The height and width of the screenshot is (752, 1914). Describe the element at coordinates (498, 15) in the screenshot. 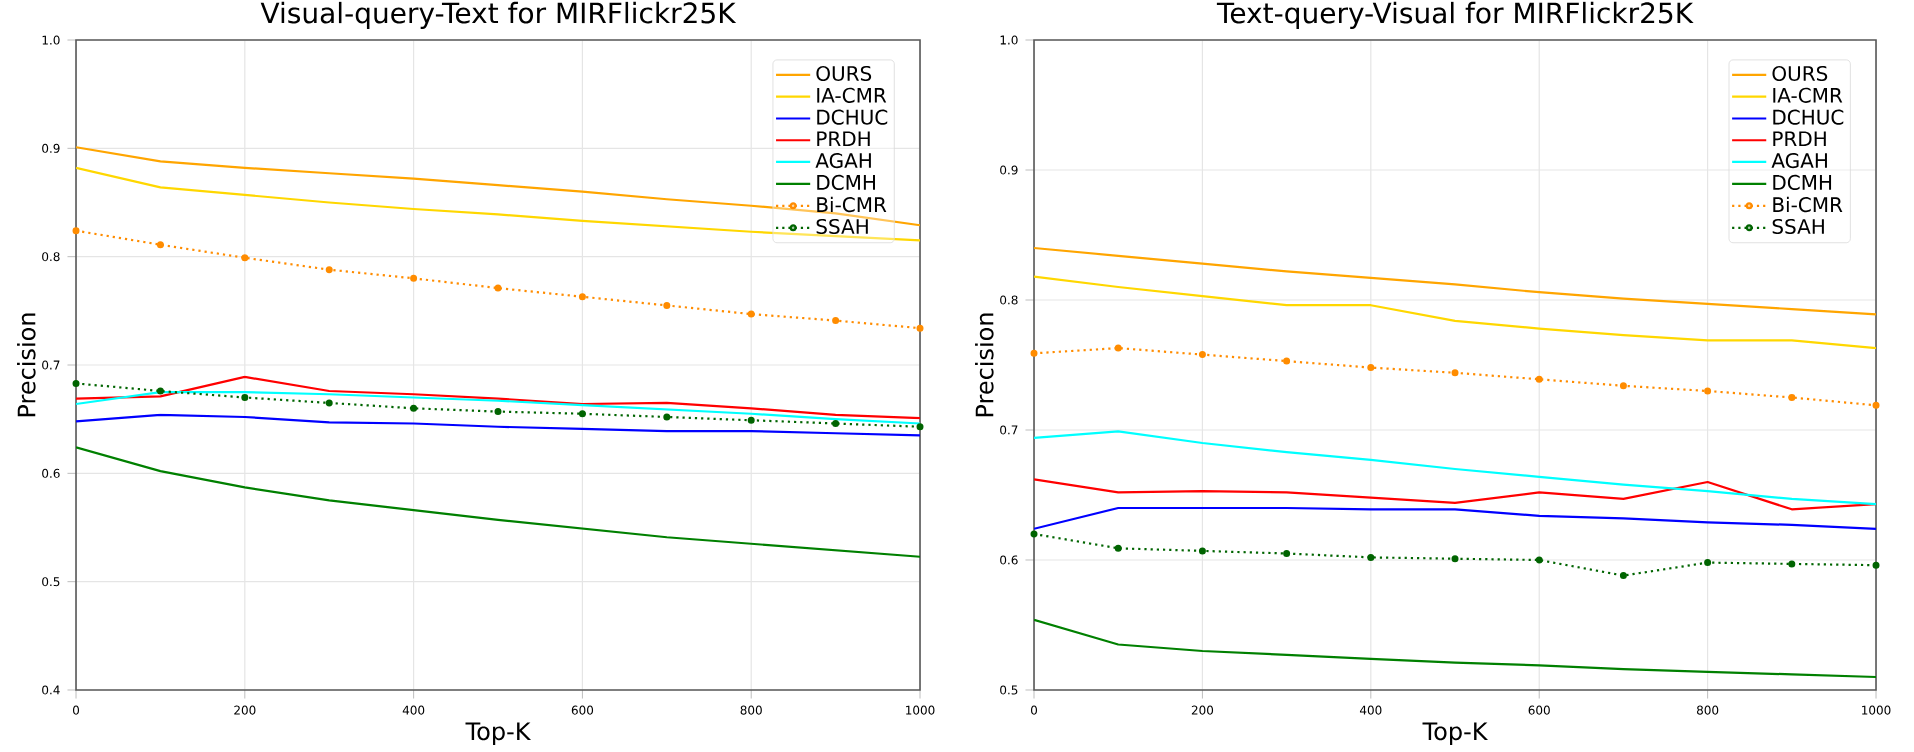

I see `chart-title: Visual-query-Text for MIRFlickr25K` at that location.